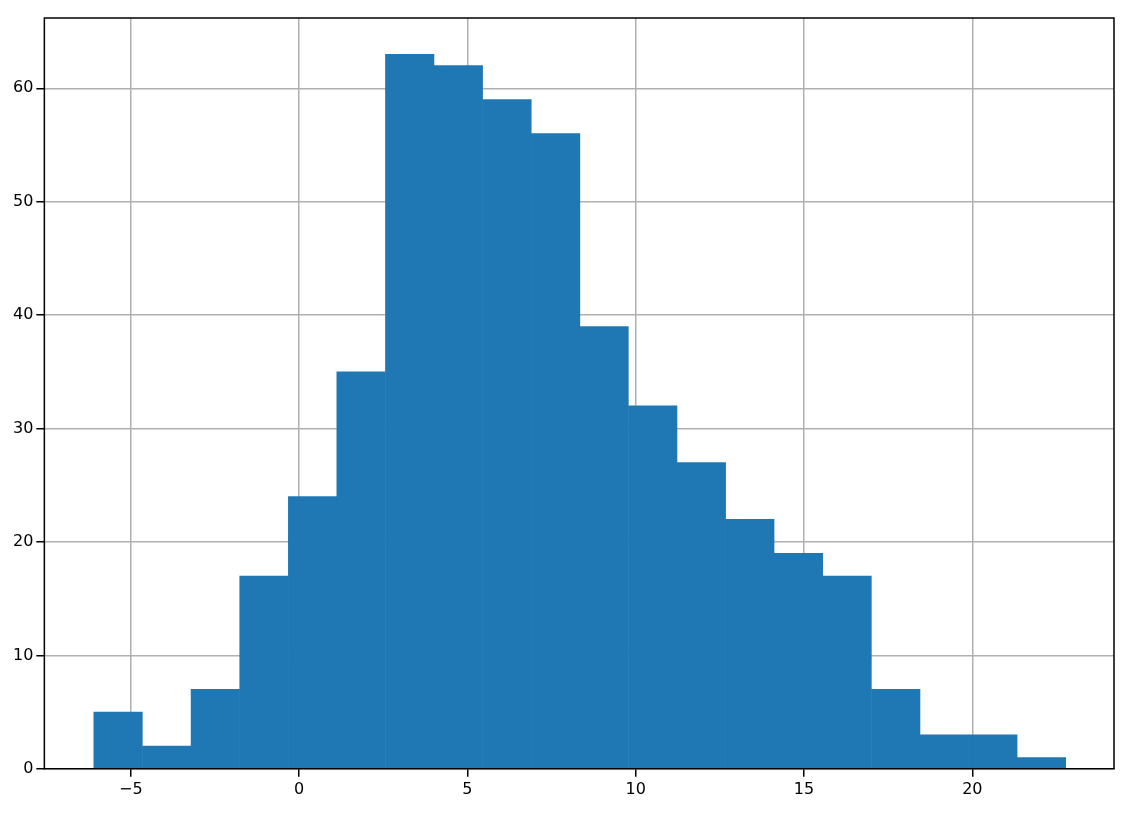  Describe the element at coordinates (467, 788) in the screenshot. I see `x-tick-label: 5` at that location.